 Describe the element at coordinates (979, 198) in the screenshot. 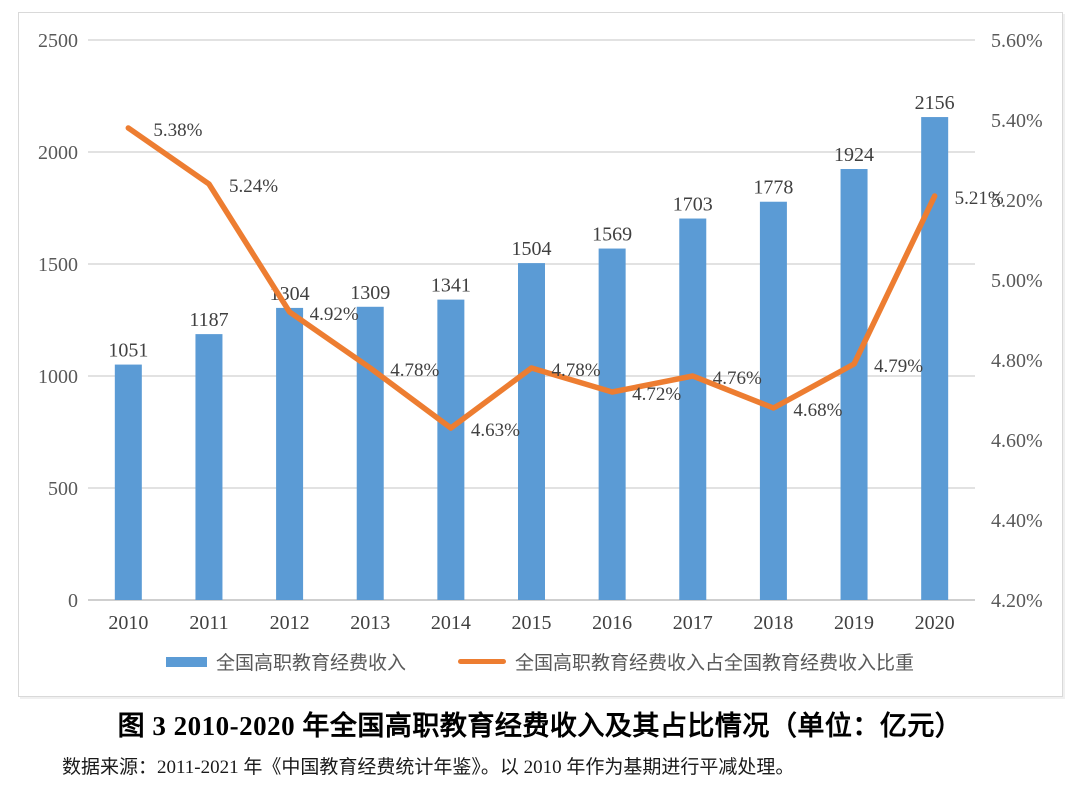

I see `line-value-label: 5.21%` at that location.